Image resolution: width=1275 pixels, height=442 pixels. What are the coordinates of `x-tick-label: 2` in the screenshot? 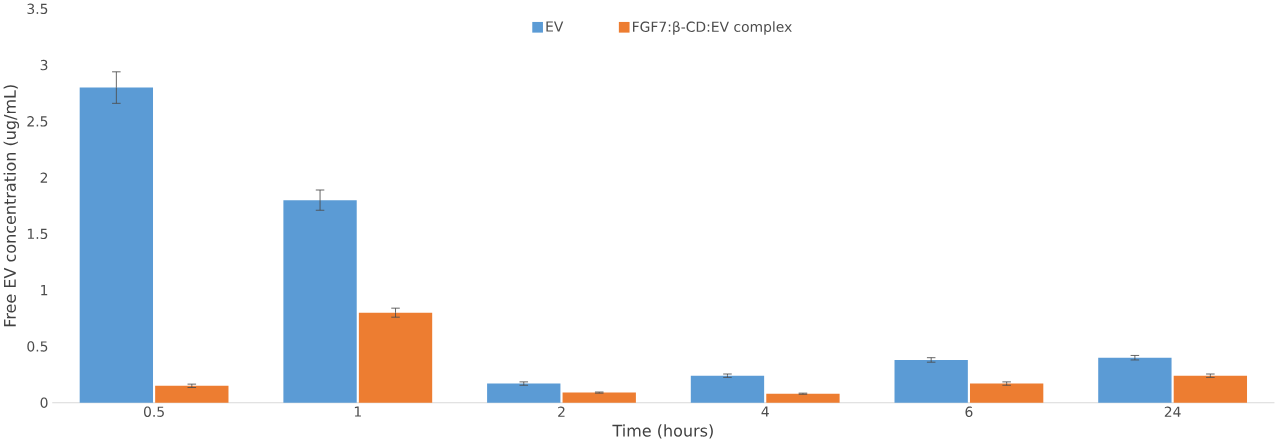 It's located at (561, 411).